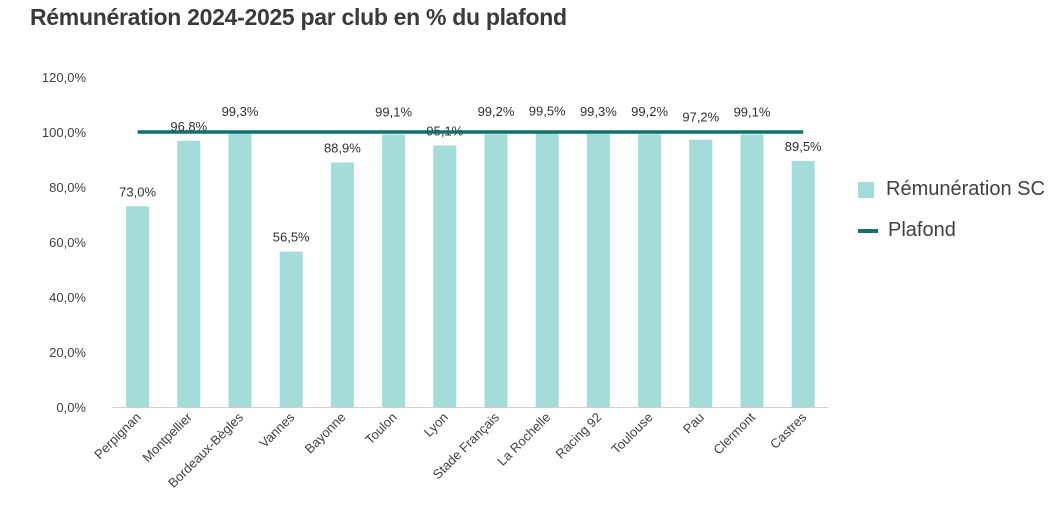 The height and width of the screenshot is (520, 1060). Describe the element at coordinates (64, 132) in the screenshot. I see `y-tick-label: 100,0%` at that location.